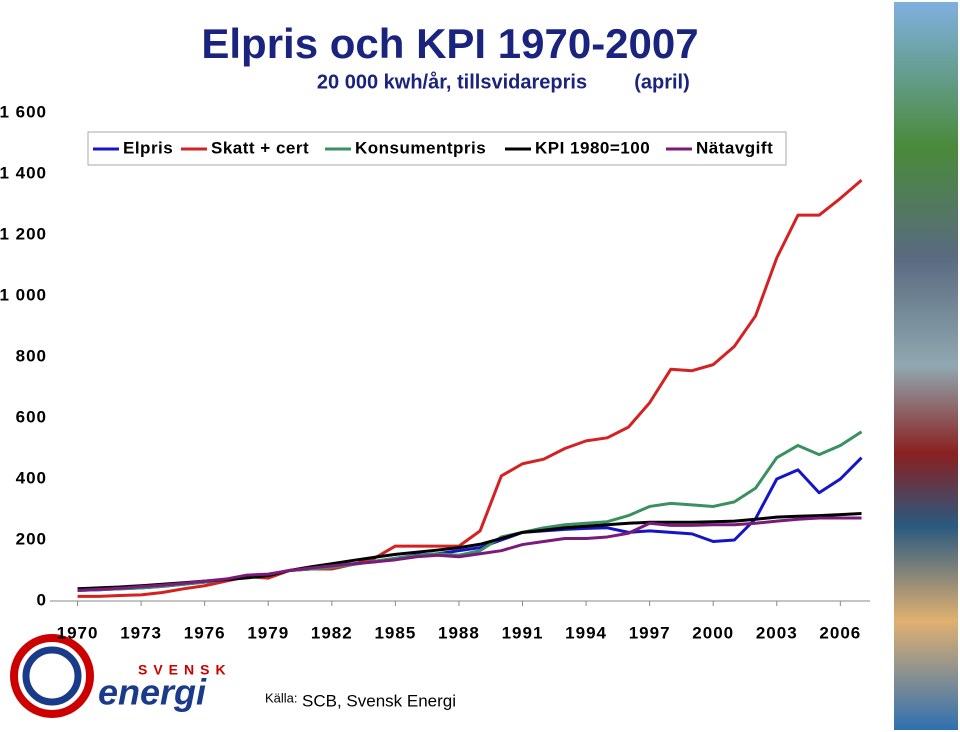 The height and width of the screenshot is (732, 960). I want to click on legend-label: KPI 1980=100, so click(592, 147).